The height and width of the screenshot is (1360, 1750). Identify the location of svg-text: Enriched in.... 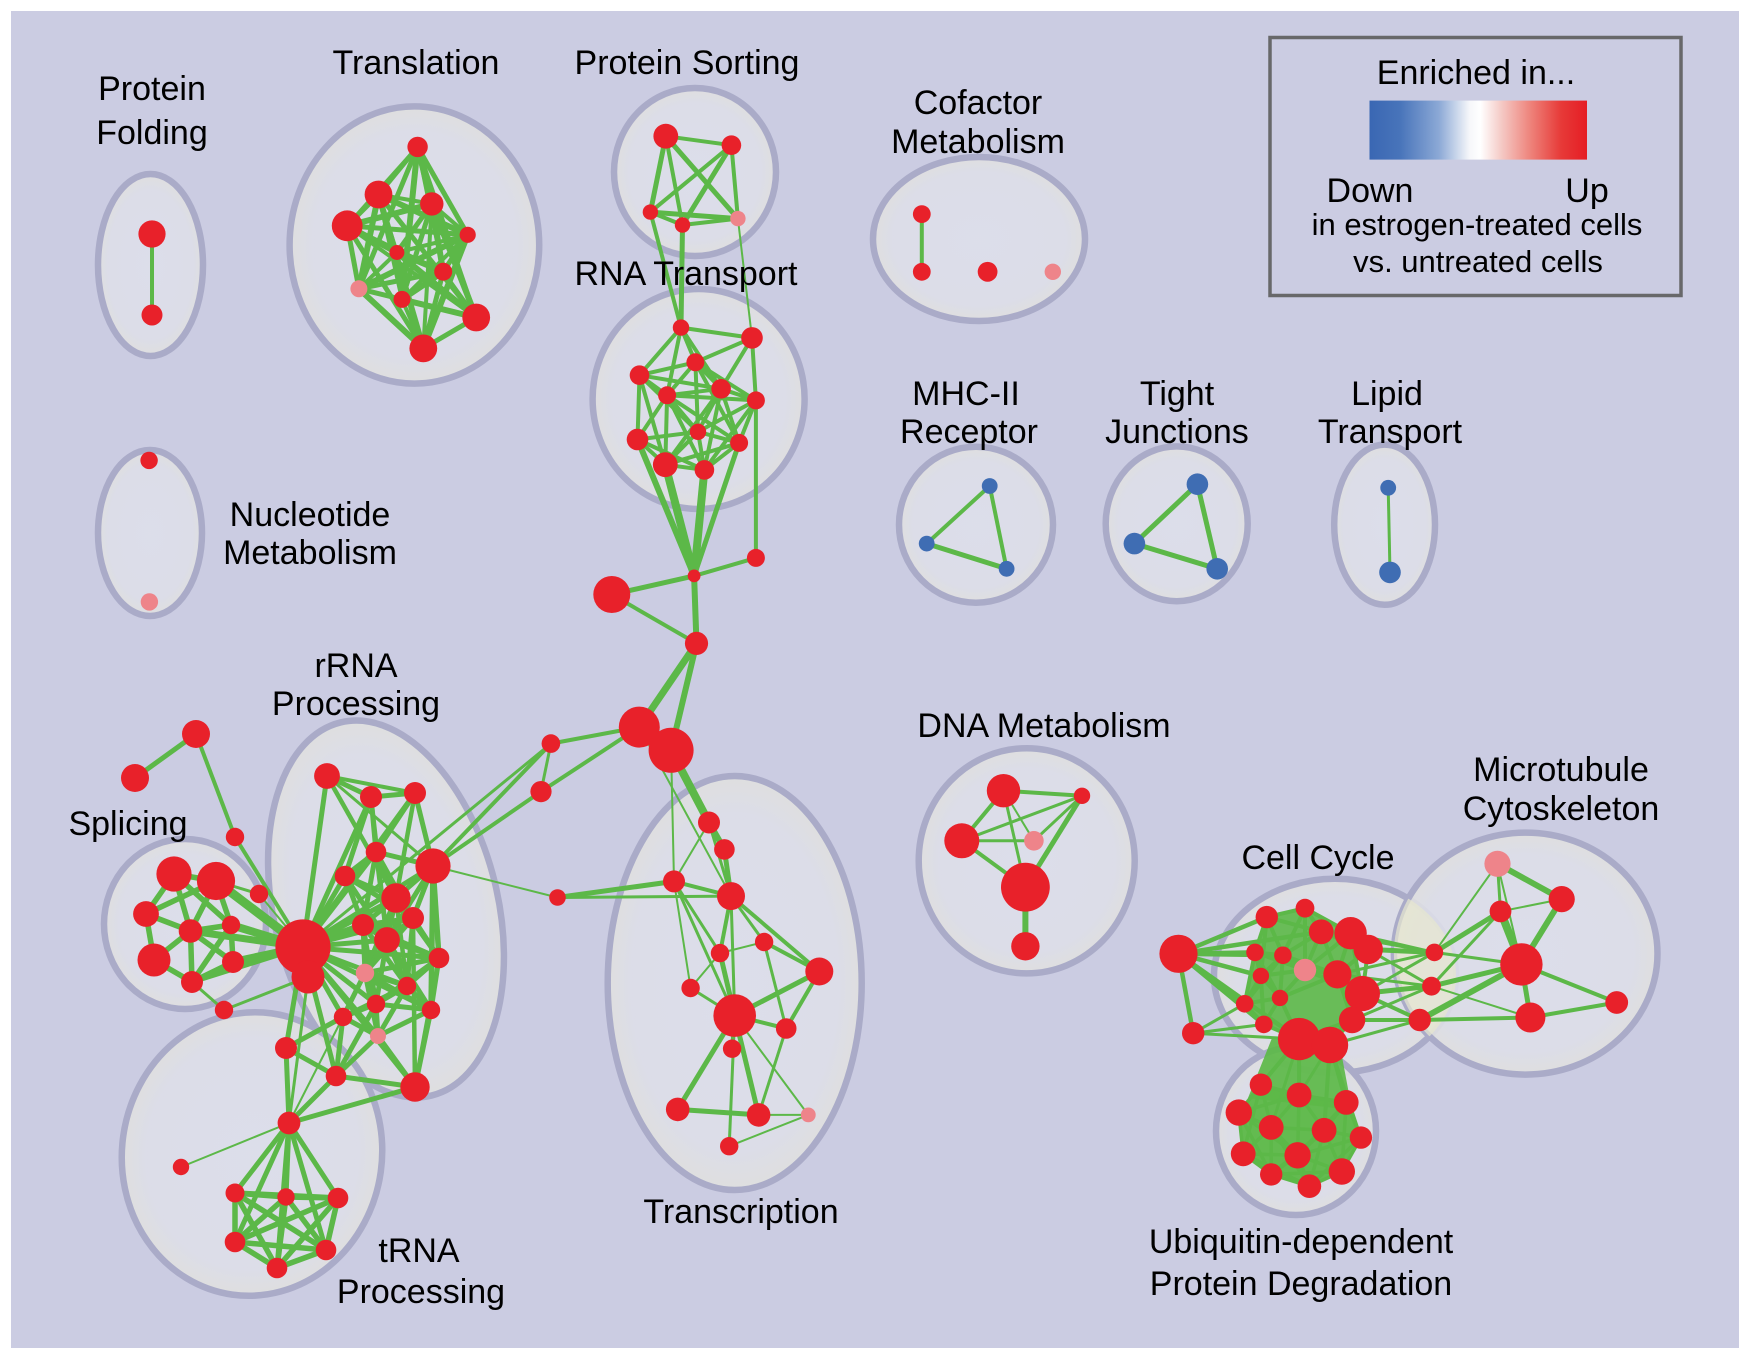
(1476, 73).